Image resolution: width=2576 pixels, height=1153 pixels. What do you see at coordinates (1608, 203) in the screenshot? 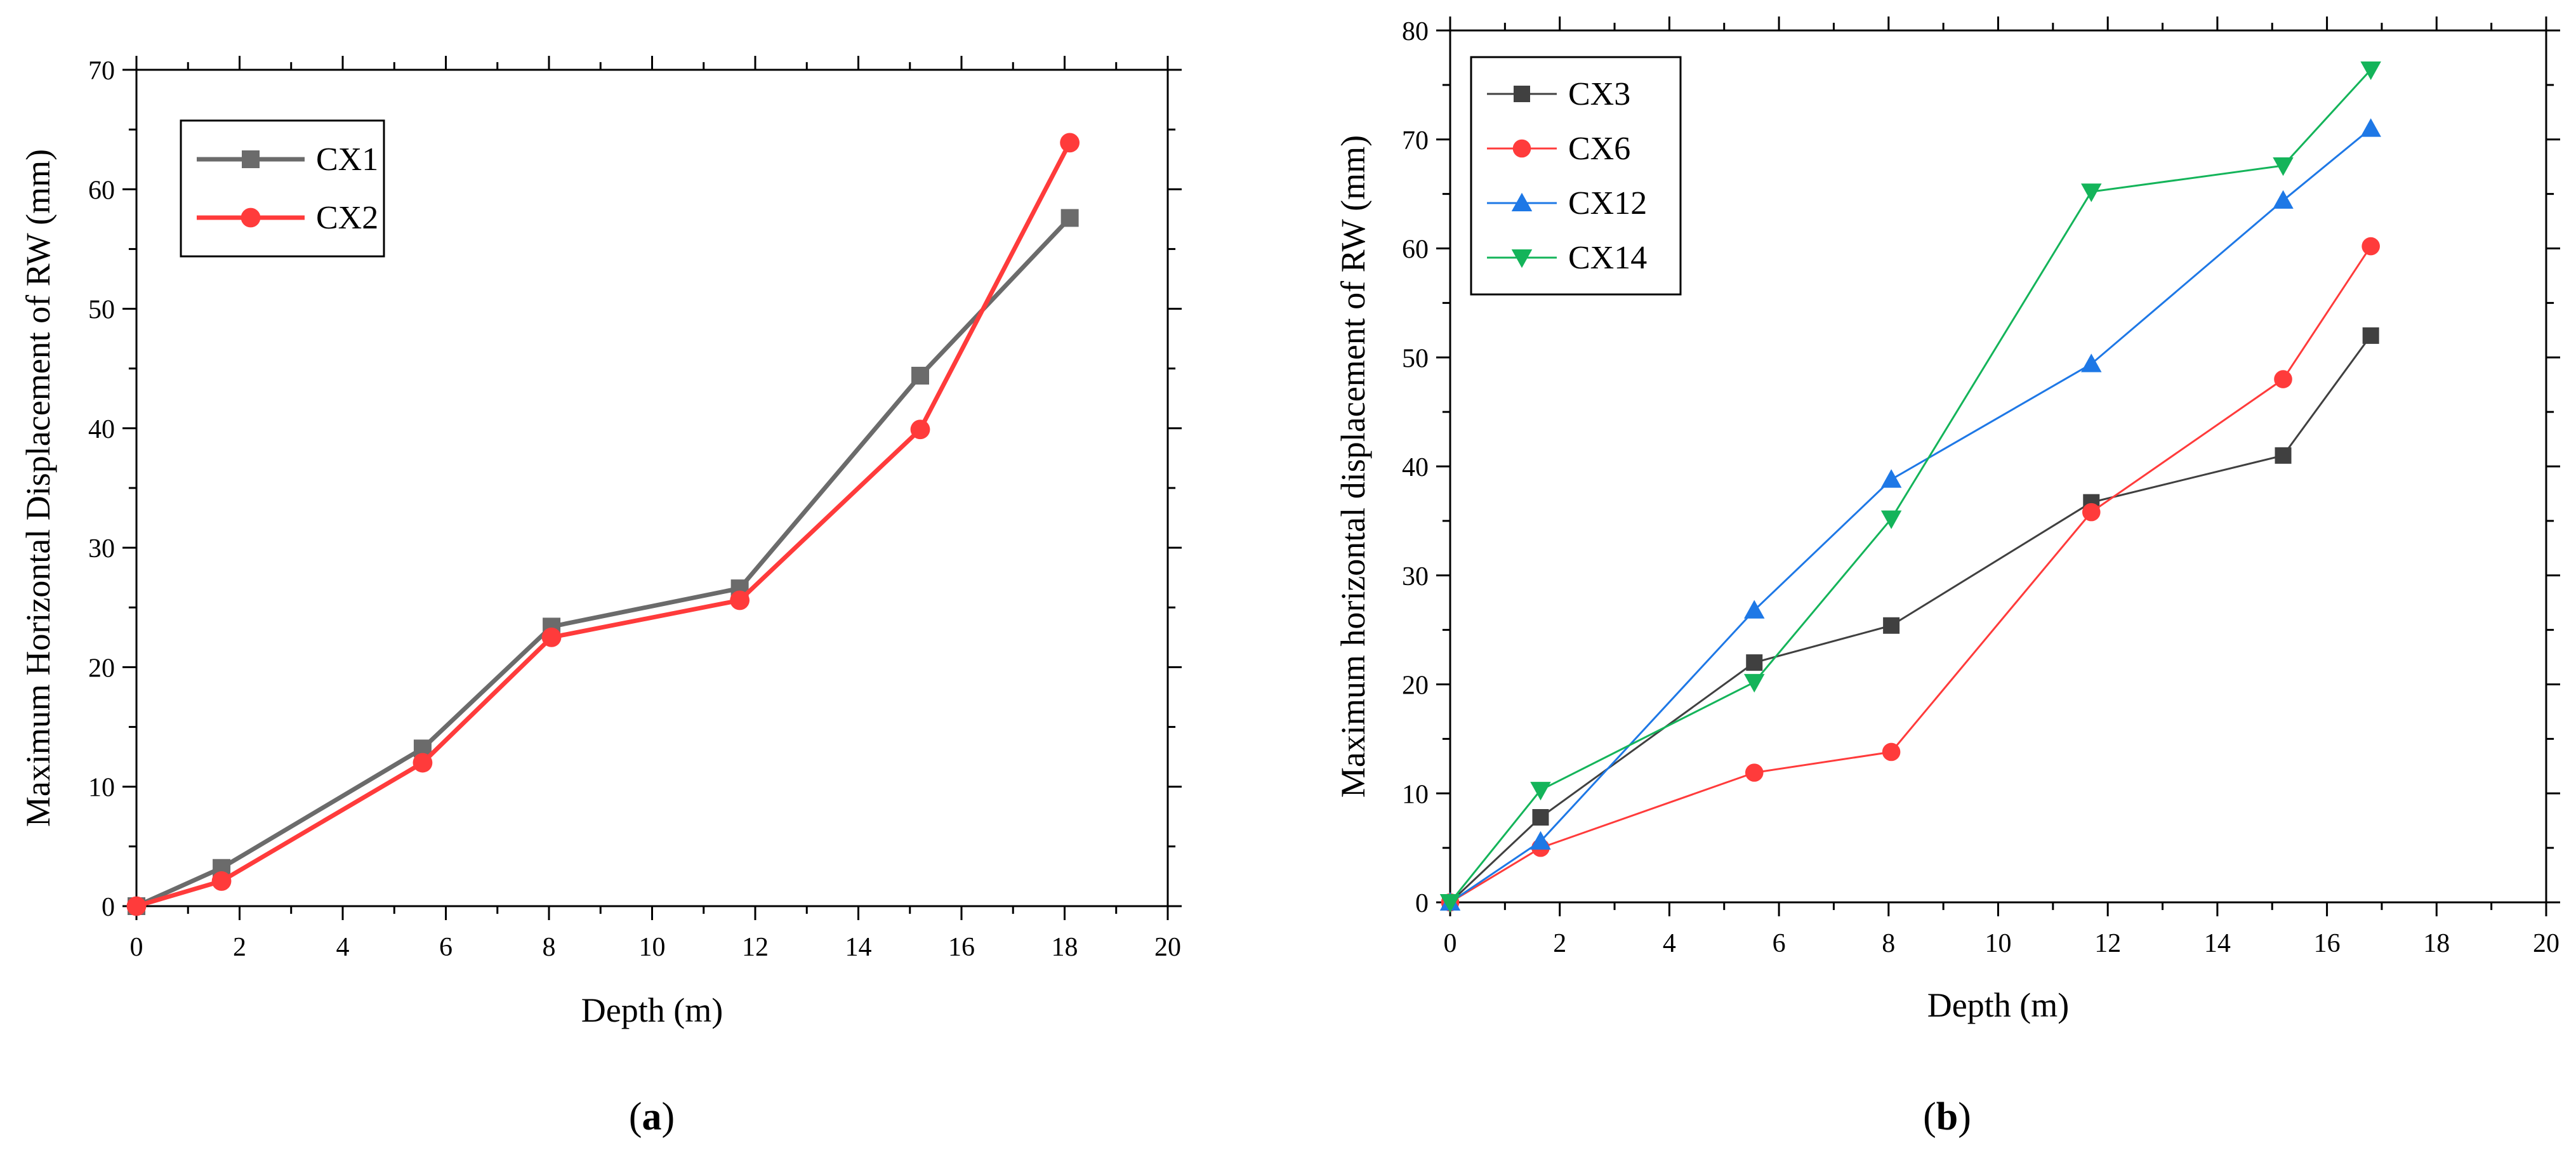
I see `legend-label: CX12` at bounding box center [1608, 203].